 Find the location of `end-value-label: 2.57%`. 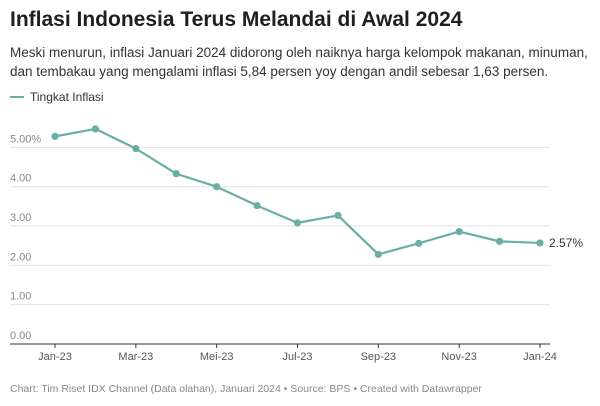

end-value-label: 2.57% is located at coordinates (566, 243).